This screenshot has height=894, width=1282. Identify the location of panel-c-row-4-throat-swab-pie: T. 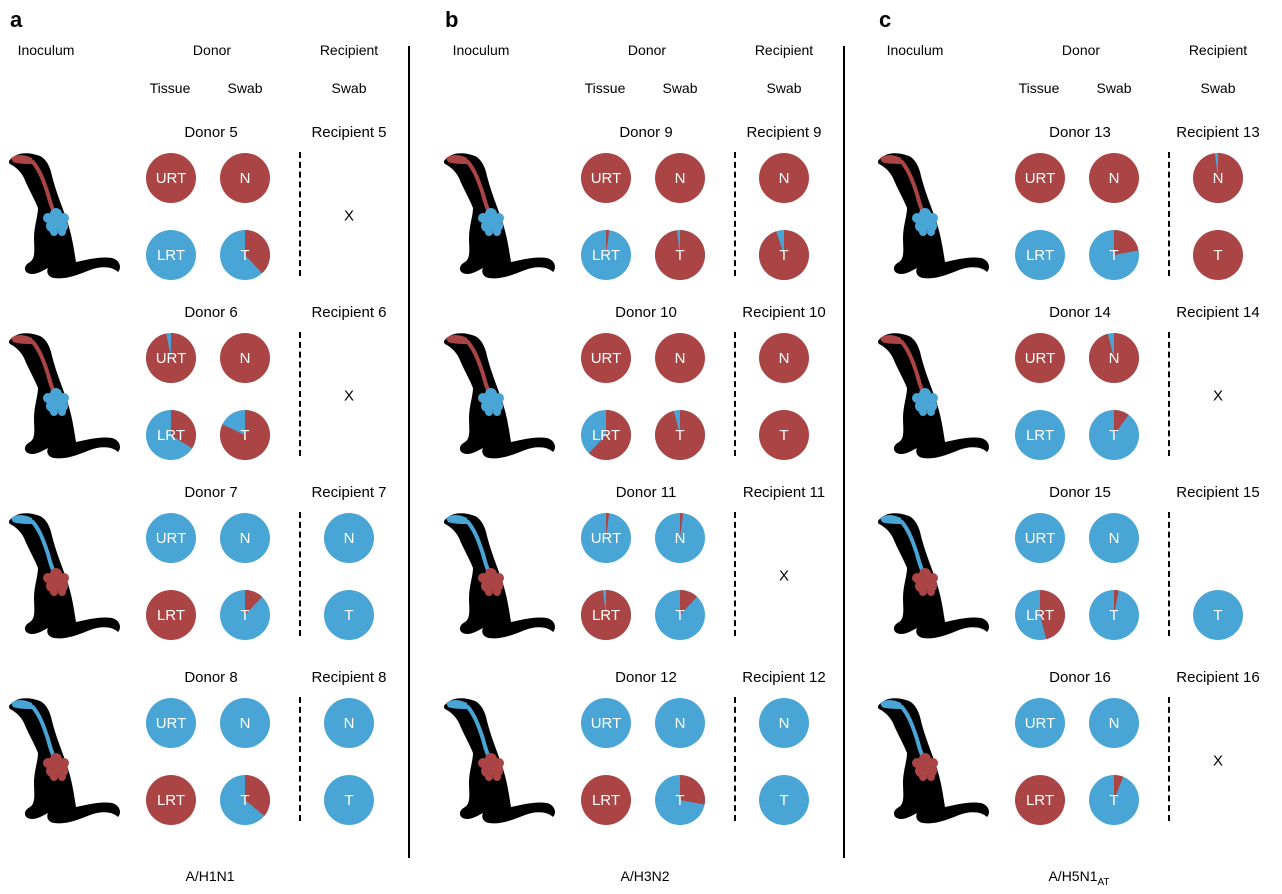
(1114, 800).